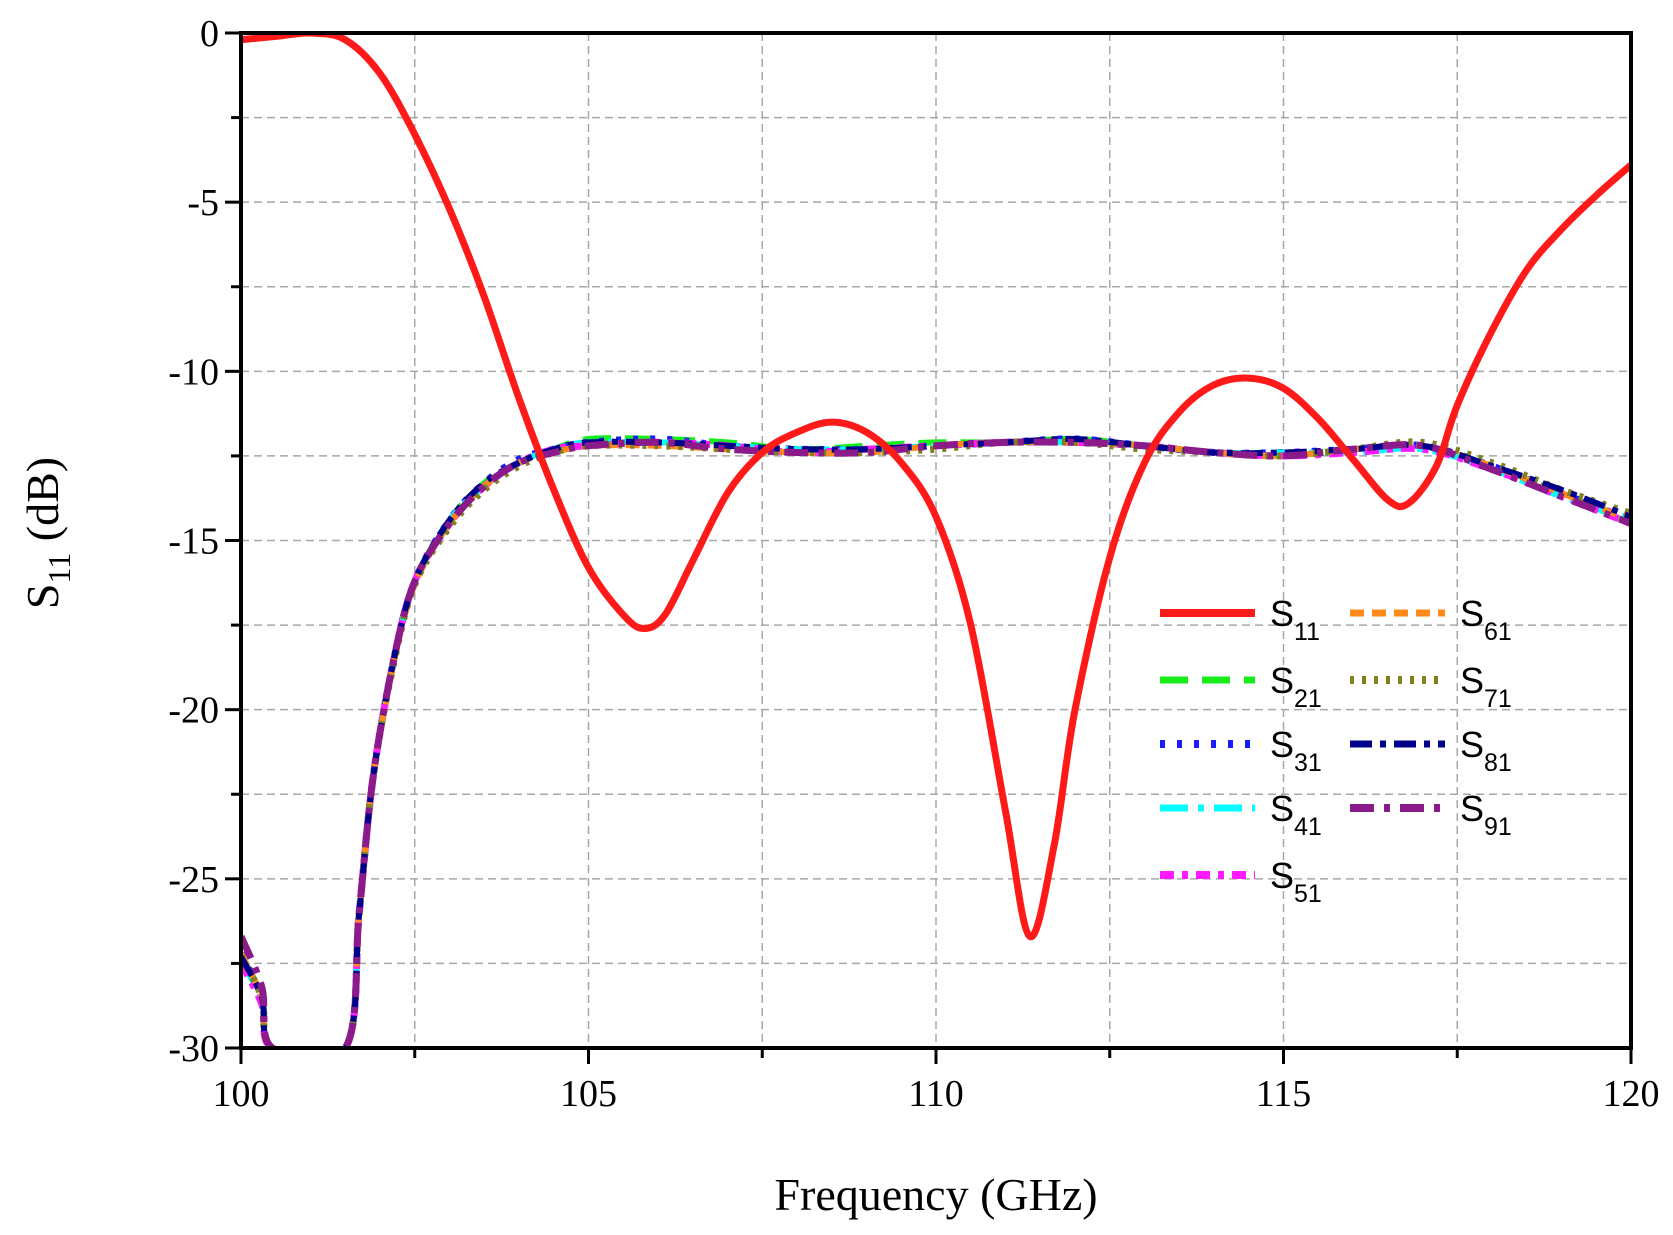  I want to click on legend-item-s51: S51, so click(1241, 881).